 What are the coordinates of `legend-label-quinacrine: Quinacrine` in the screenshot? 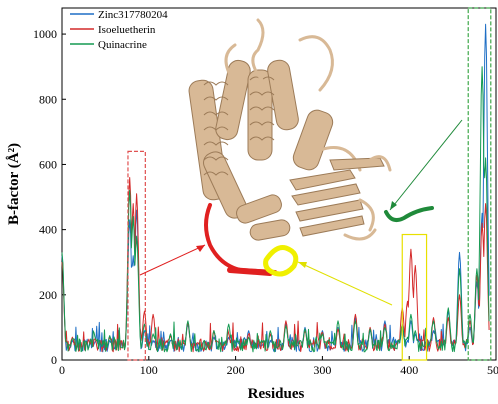 It's located at (122, 45).